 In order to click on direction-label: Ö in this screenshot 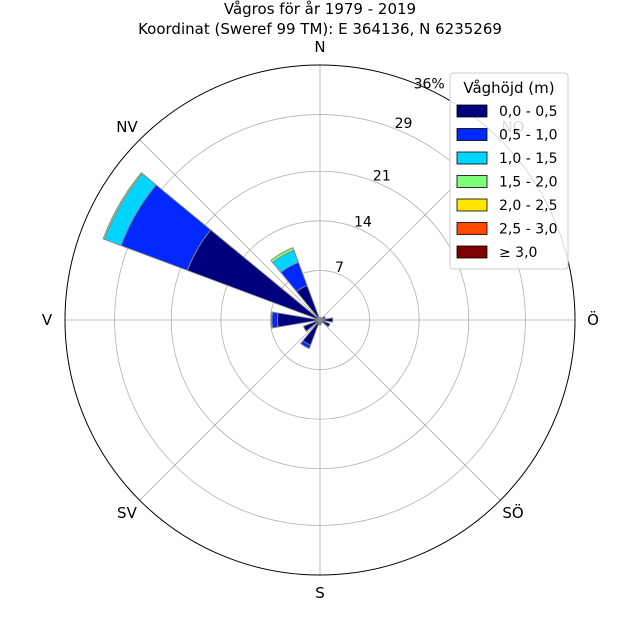, I will do `click(593, 319)`.